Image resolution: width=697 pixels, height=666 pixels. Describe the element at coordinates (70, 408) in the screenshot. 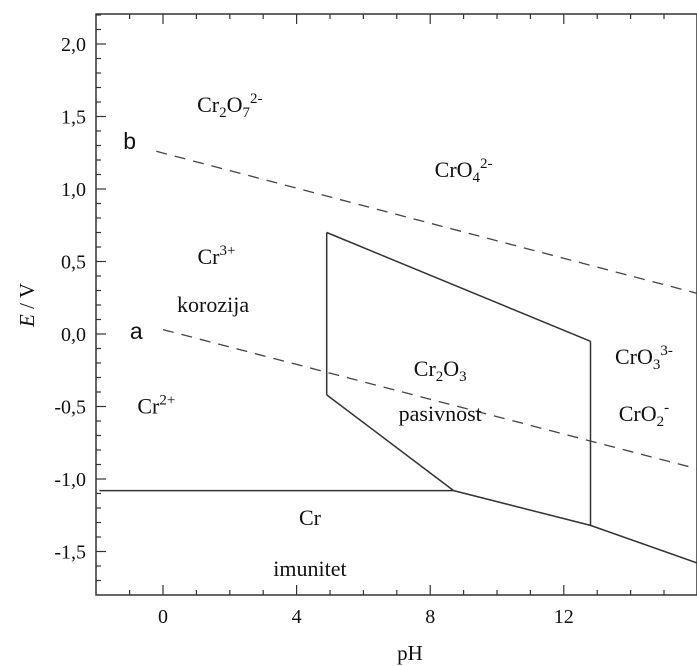

I see `y-tick-label: -0,5` at that location.